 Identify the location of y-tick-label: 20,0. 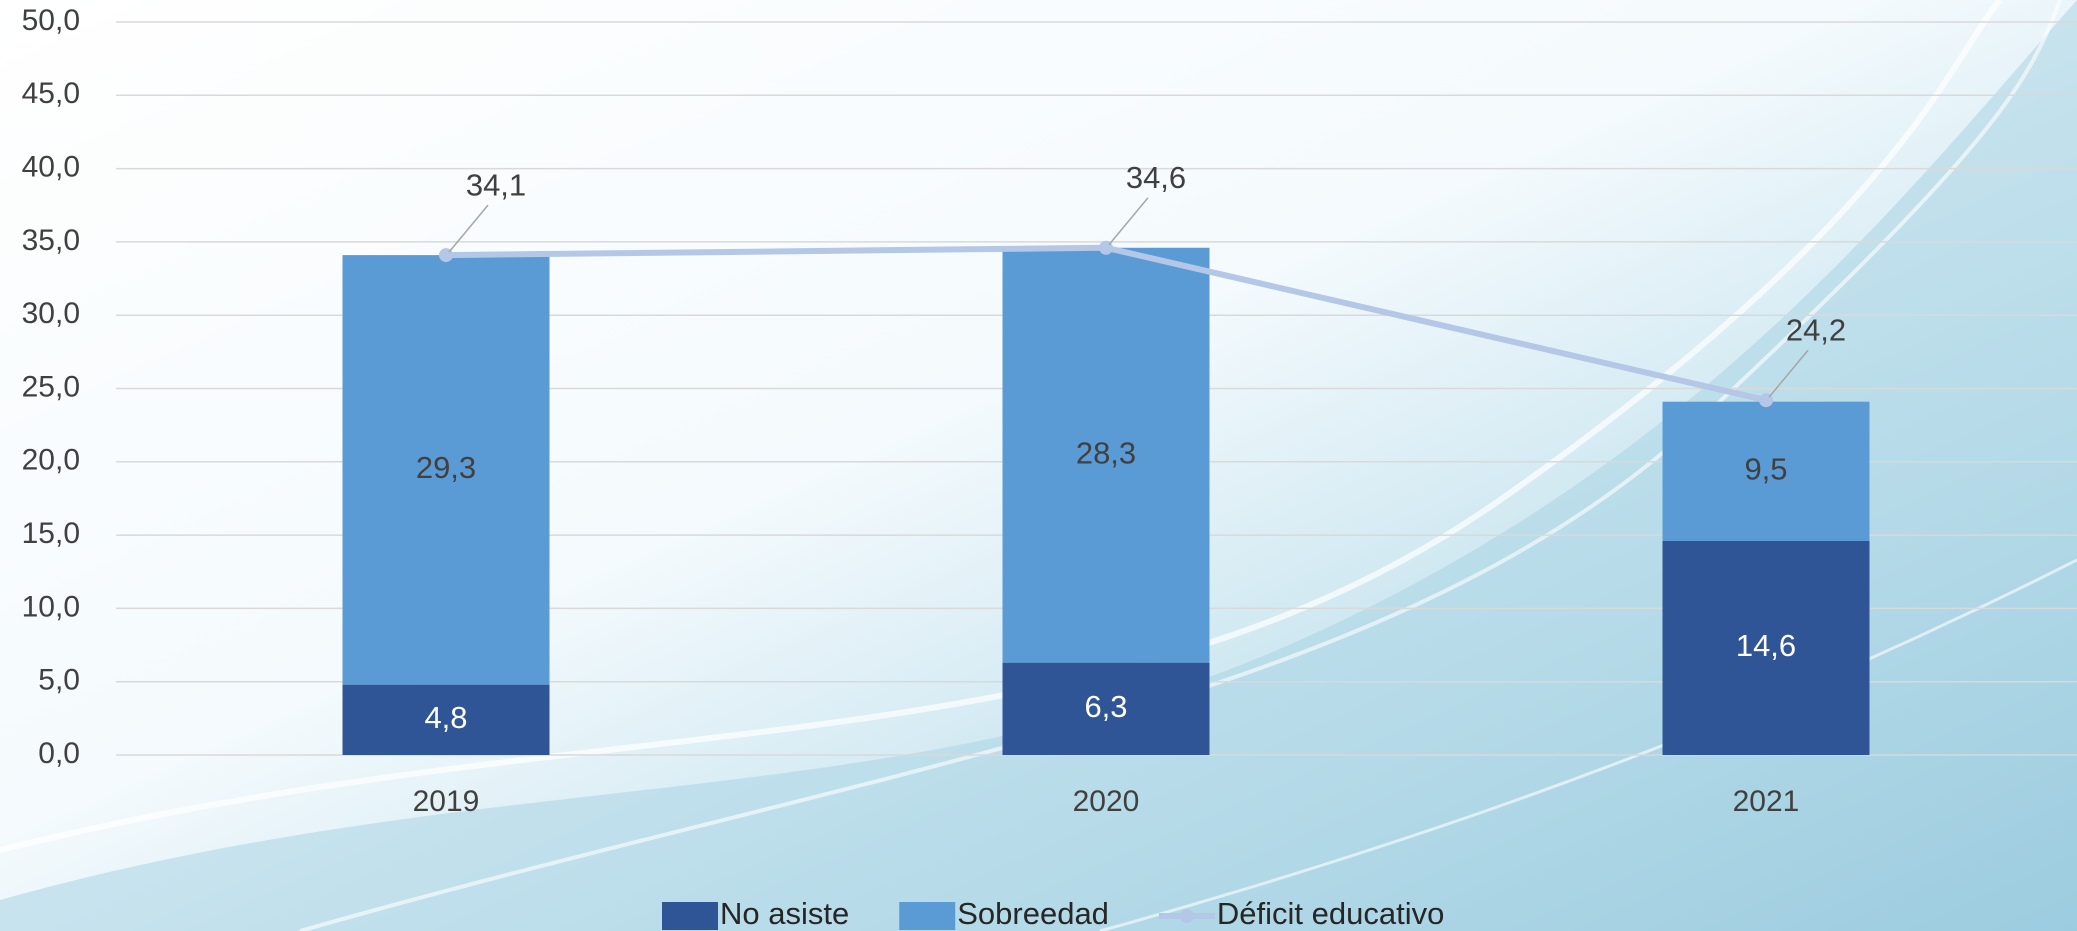
(51, 460).